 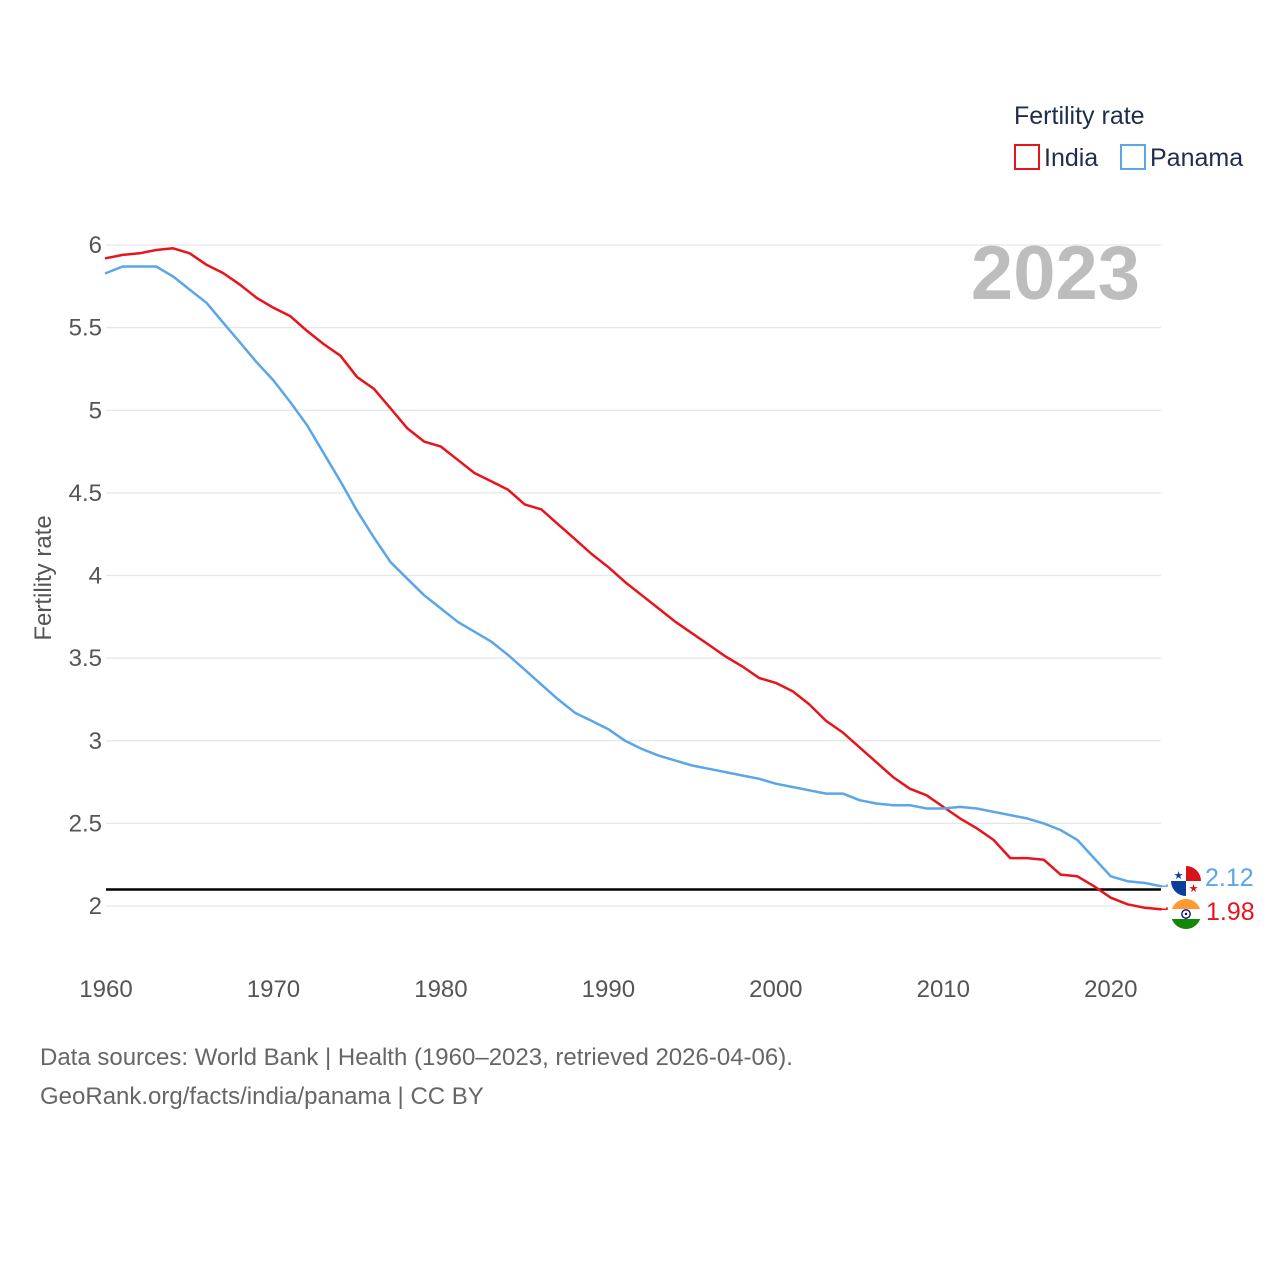 I want to click on x-tick-label: 2020, so click(x=1110, y=989).